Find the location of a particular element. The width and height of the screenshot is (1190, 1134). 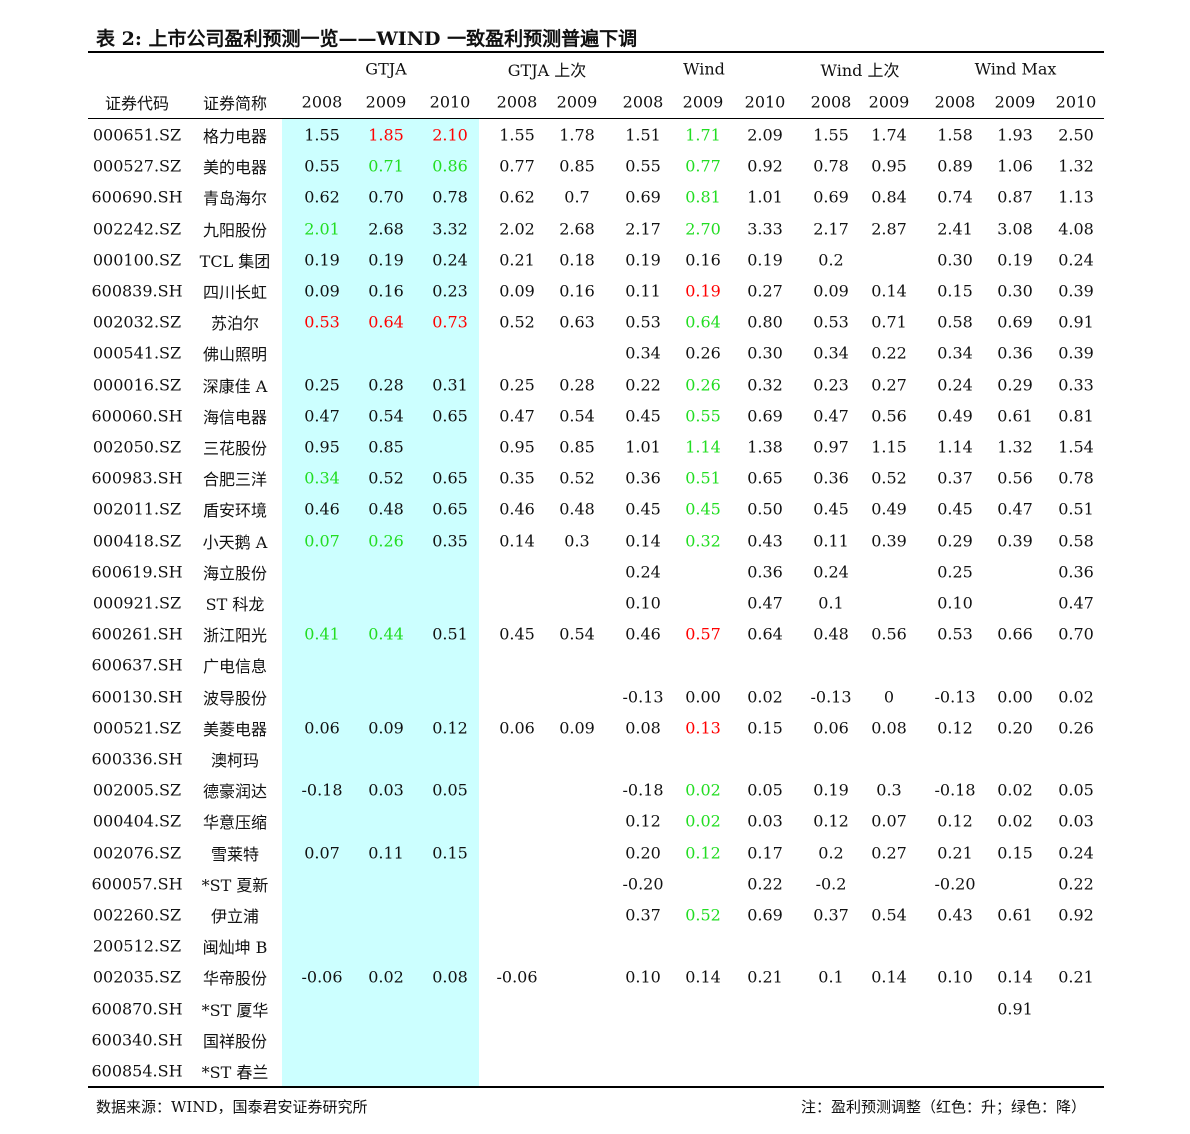

stock-name: 波导股份 is located at coordinates (235, 698).